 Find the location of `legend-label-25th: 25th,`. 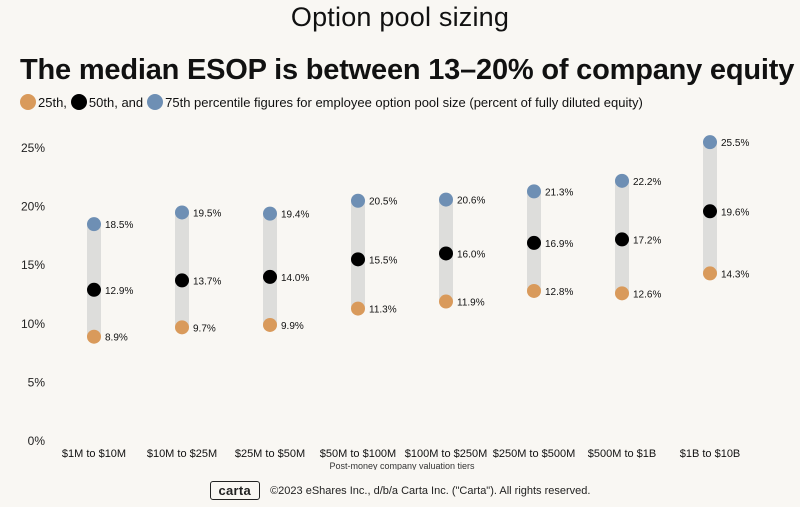

legend-label-25th: 25th, is located at coordinates (52, 102).